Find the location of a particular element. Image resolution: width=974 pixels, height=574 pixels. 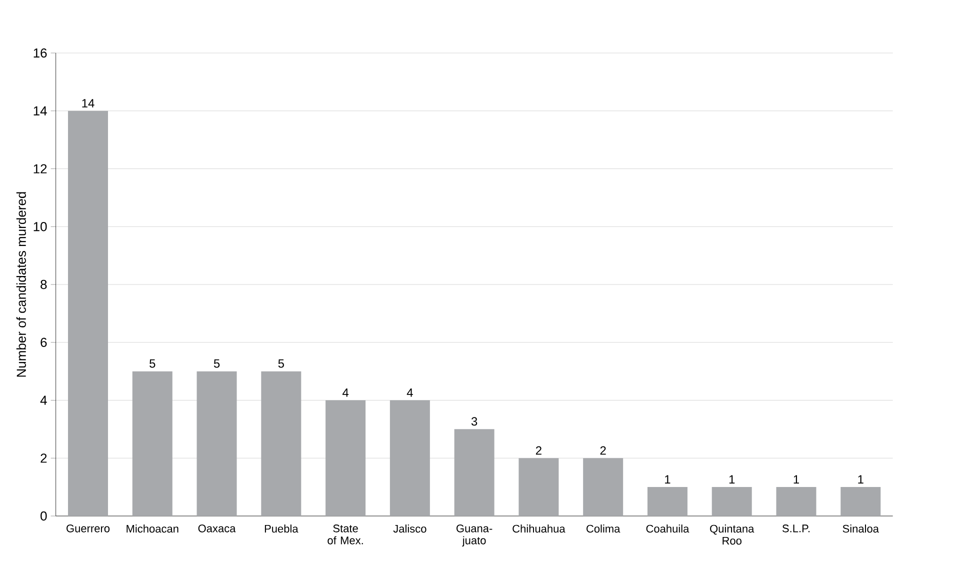

x-tick-label: Guana-juato is located at coordinates (474, 535).